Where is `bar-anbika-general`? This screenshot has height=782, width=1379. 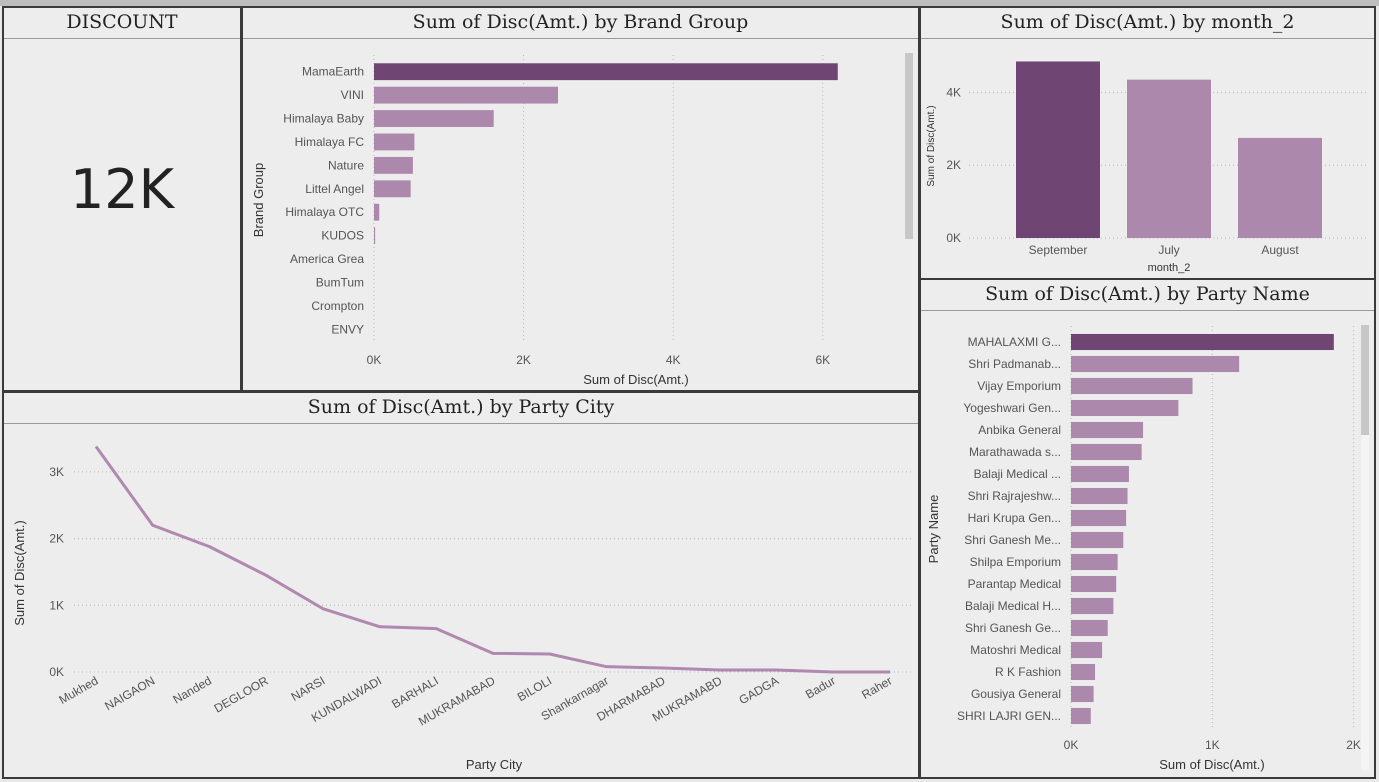
bar-anbika-general is located at coordinates (1107, 430).